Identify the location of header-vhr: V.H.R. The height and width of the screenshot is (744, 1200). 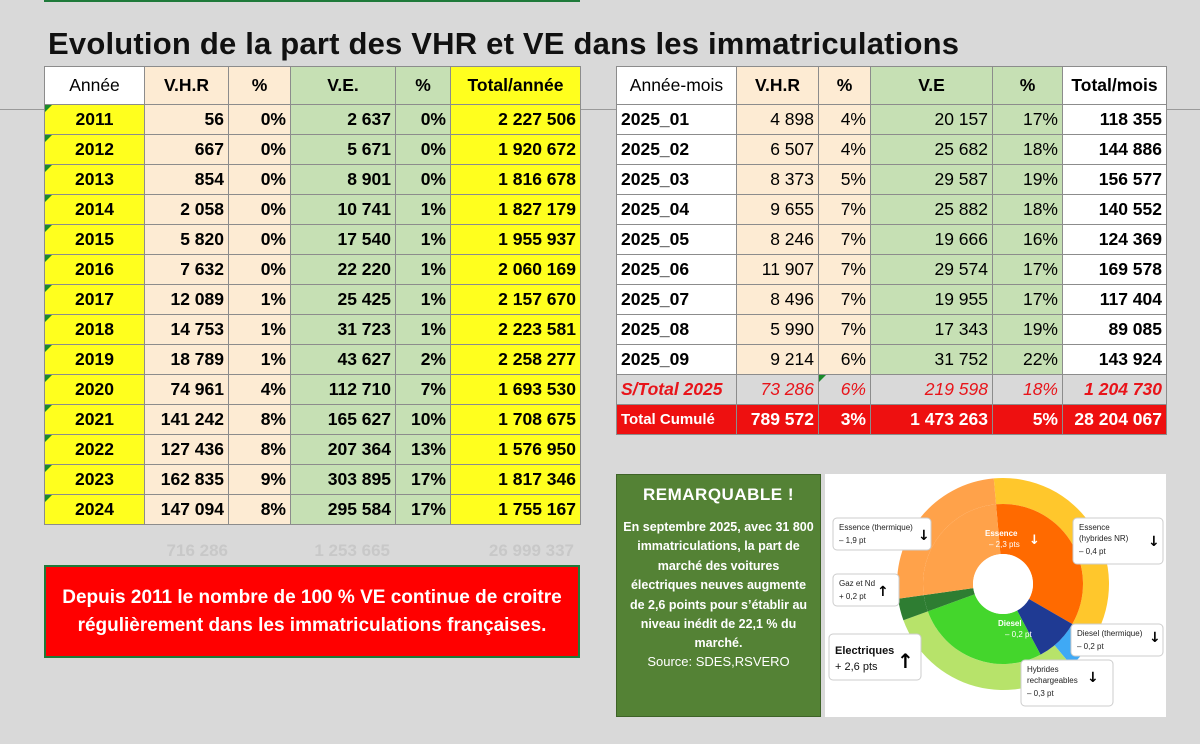
(186, 85).